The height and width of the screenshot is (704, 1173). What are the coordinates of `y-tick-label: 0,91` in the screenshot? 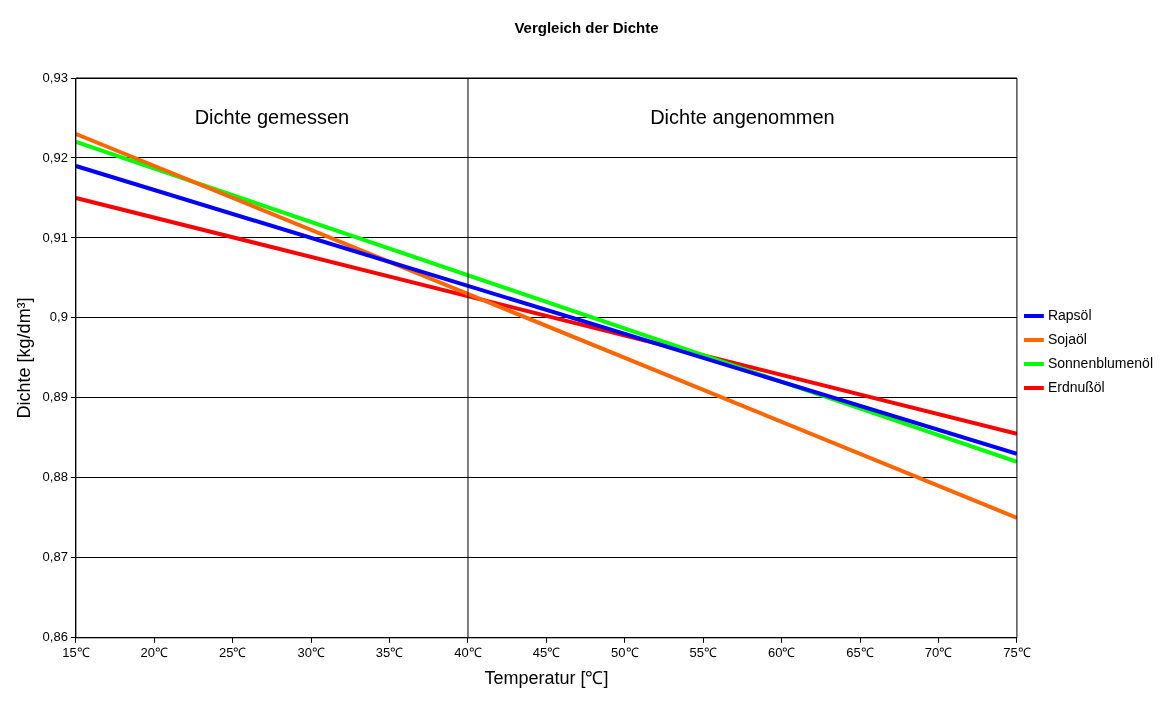 It's located at (55, 237).